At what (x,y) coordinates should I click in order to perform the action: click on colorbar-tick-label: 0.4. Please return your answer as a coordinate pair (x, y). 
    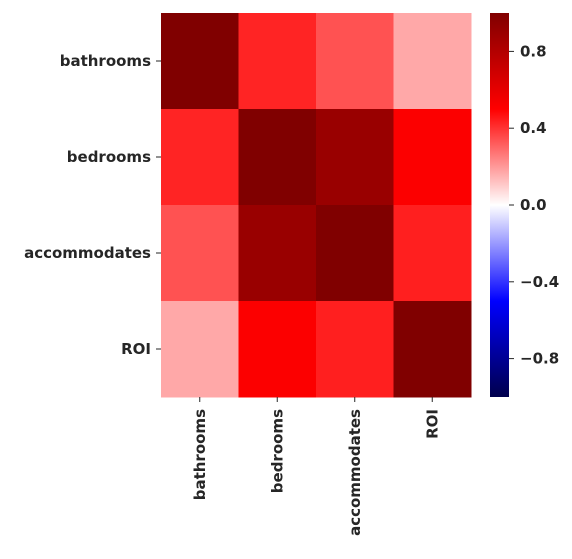
    Looking at the image, I should click on (533, 128).